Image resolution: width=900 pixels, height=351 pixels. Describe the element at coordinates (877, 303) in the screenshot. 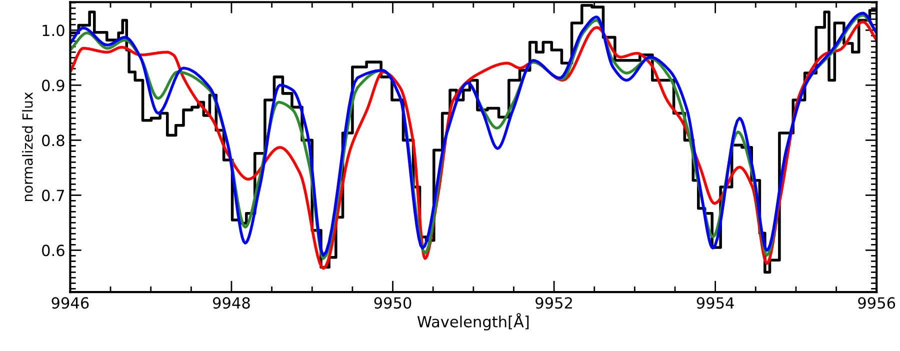

I see `x-tick-label: 9956` at that location.